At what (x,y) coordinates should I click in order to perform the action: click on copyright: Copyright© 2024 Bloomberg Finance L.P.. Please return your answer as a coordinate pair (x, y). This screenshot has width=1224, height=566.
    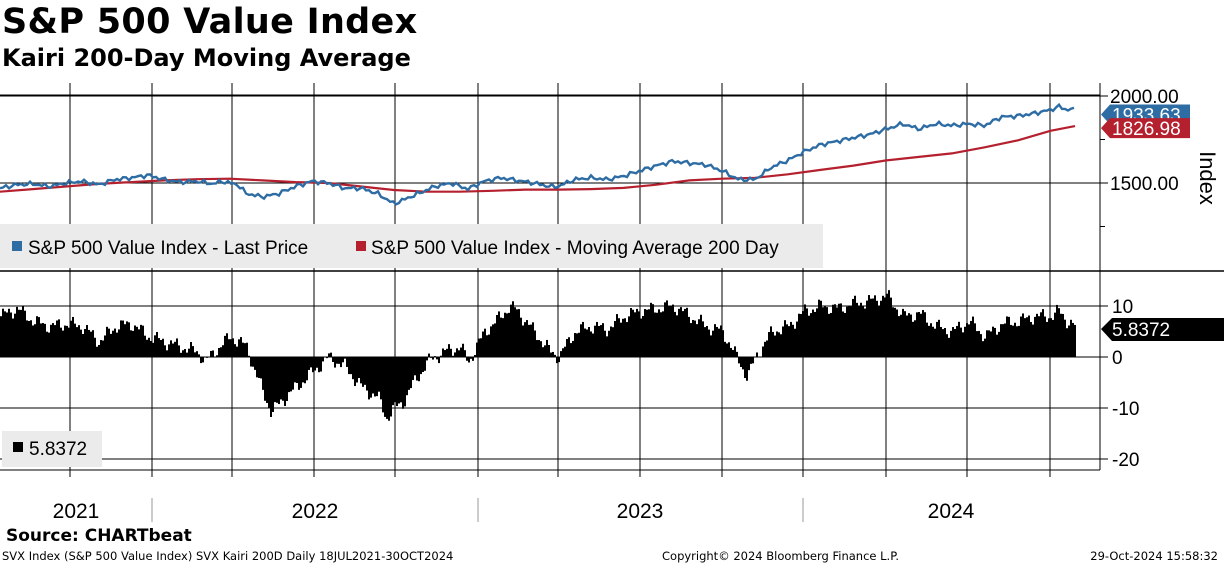
    Looking at the image, I should click on (780, 556).